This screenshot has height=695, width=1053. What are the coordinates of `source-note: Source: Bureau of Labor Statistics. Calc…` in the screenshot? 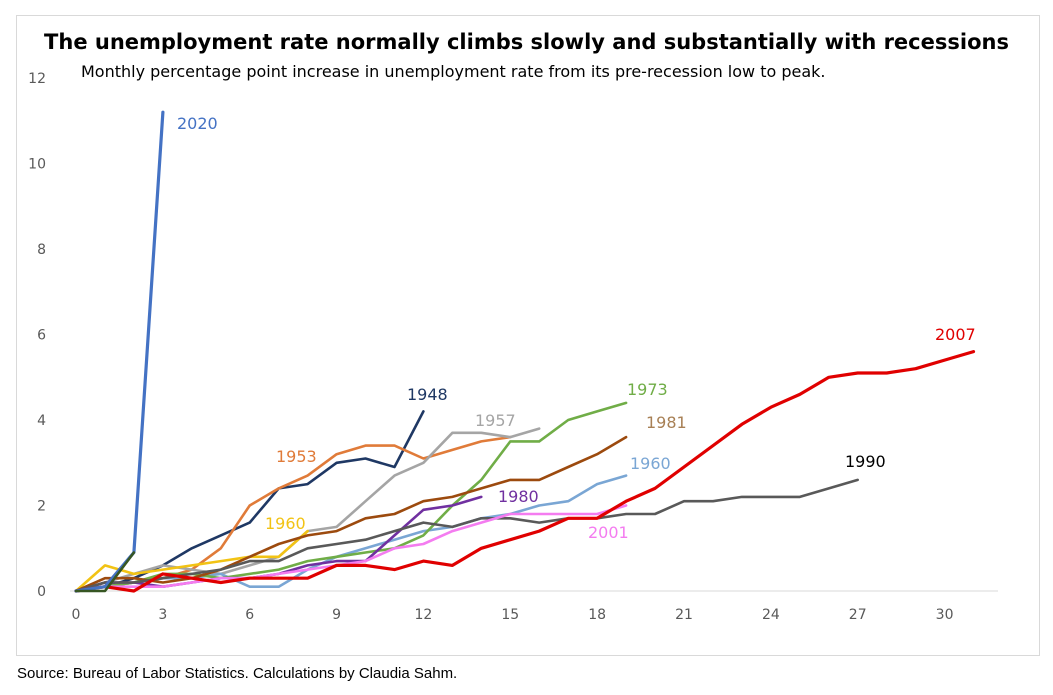 It's located at (237, 673).